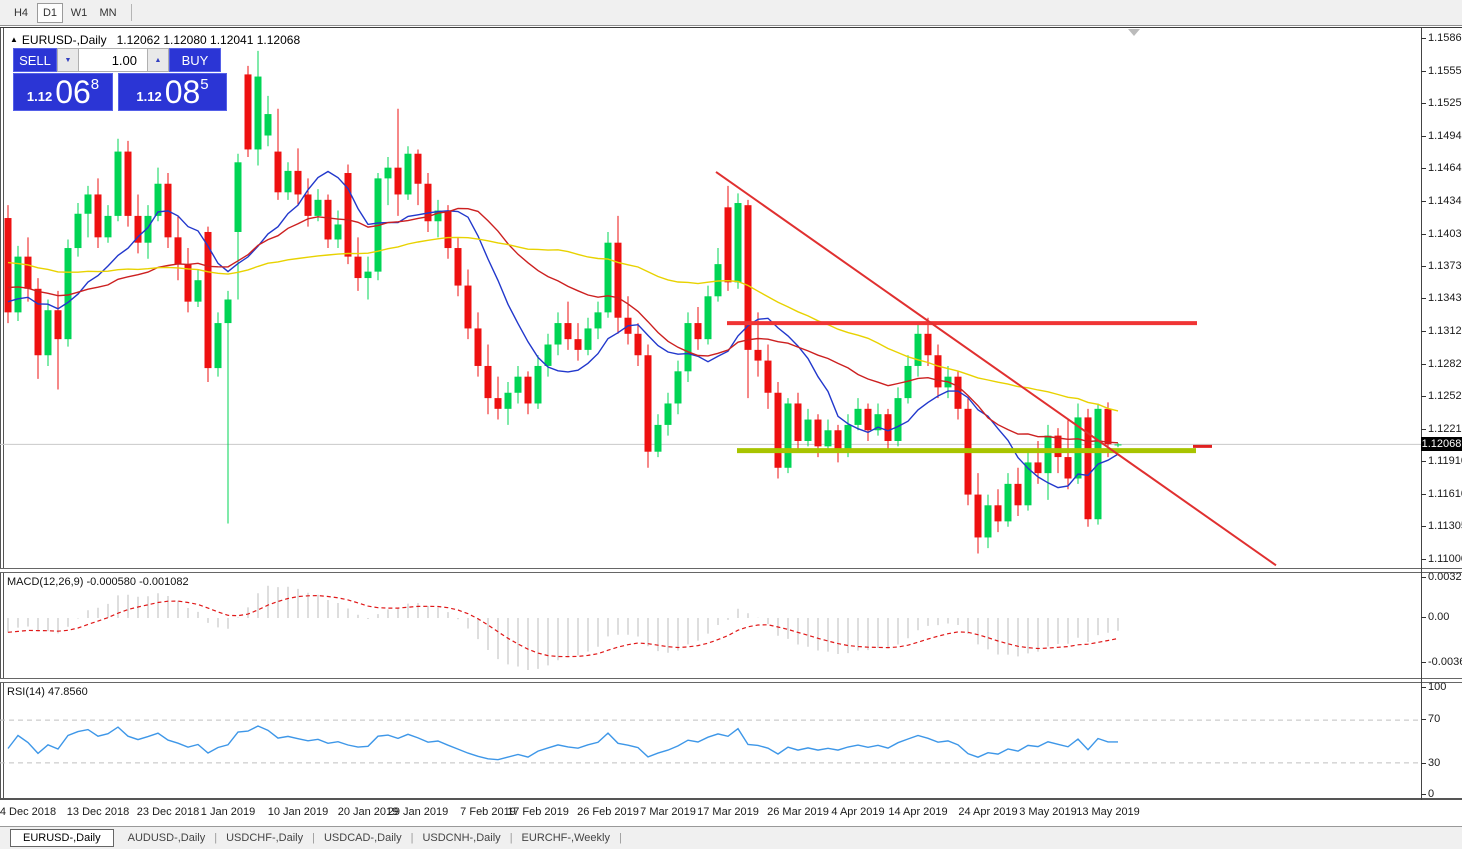  What do you see at coordinates (3, 427) in the screenshot?
I see `chart-left-inner-border` at bounding box center [3, 427].